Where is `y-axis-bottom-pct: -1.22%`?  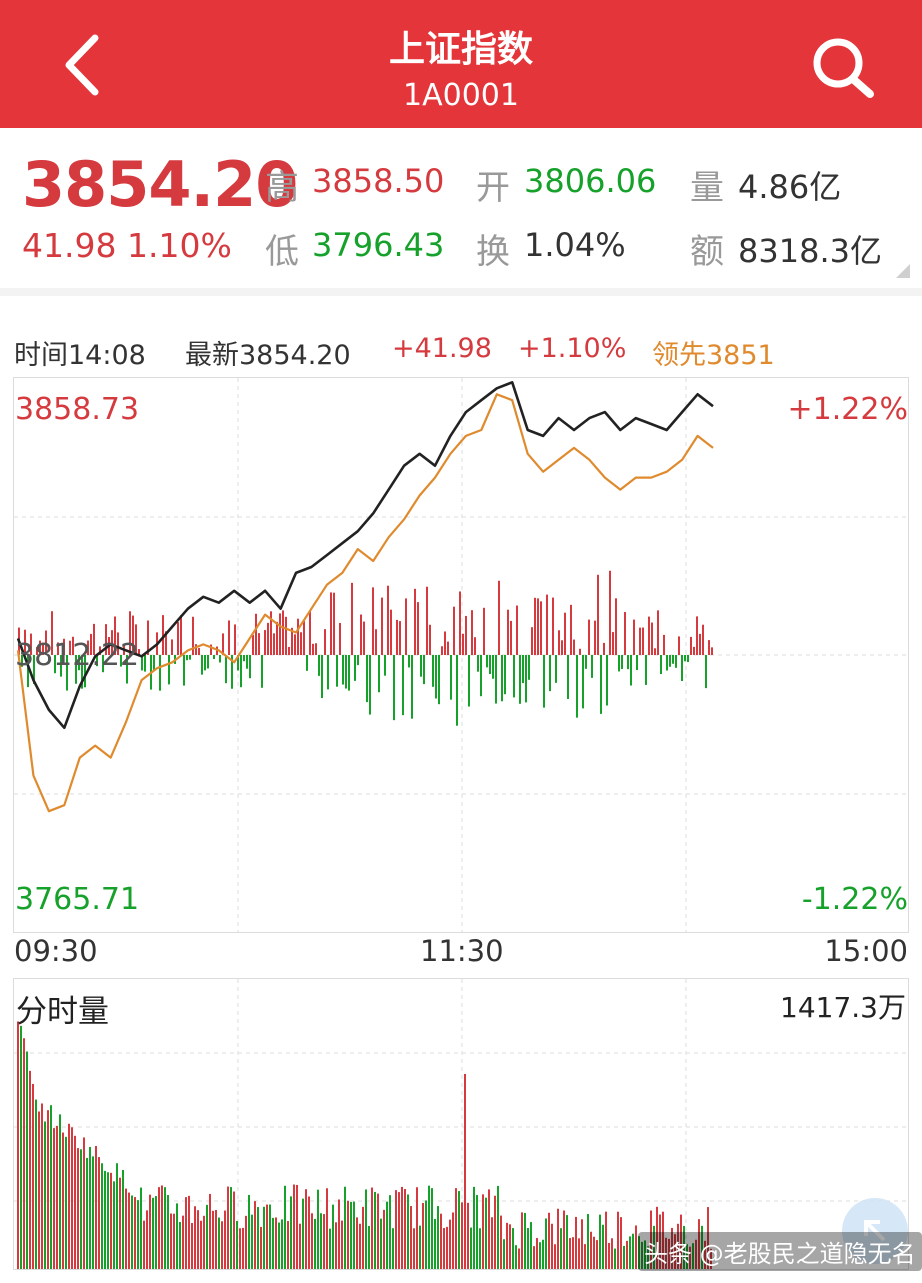 y-axis-bottom-pct: -1.22% is located at coordinates (854, 899).